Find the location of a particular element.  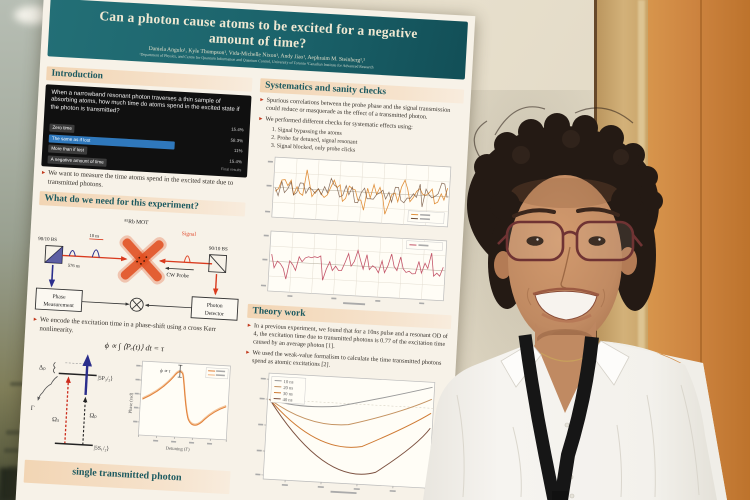

phase-ylabel: Phase (rad) is located at coordinates (130, 403).